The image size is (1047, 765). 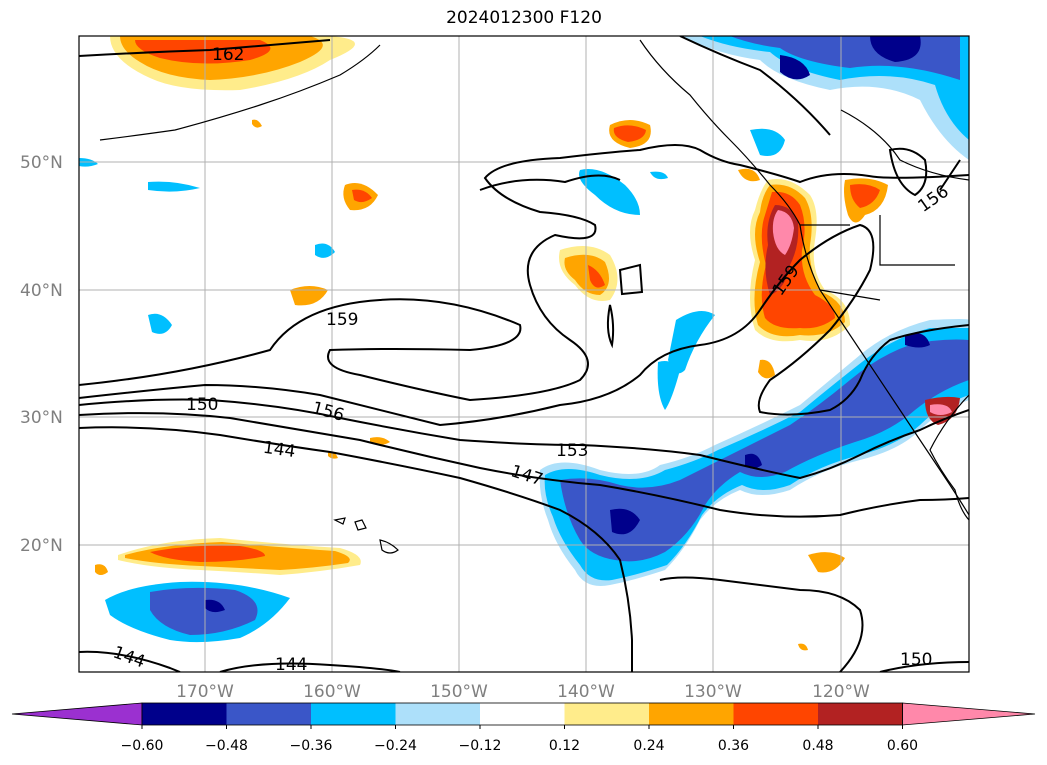 I want to click on lon-label: 150°W, so click(x=459, y=692).